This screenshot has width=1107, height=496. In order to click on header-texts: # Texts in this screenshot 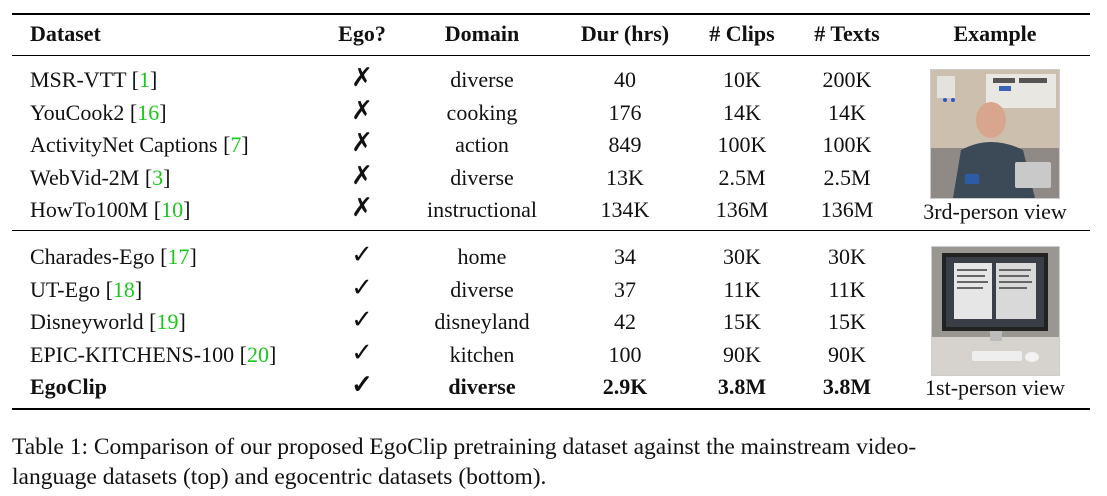, I will do `click(847, 33)`.